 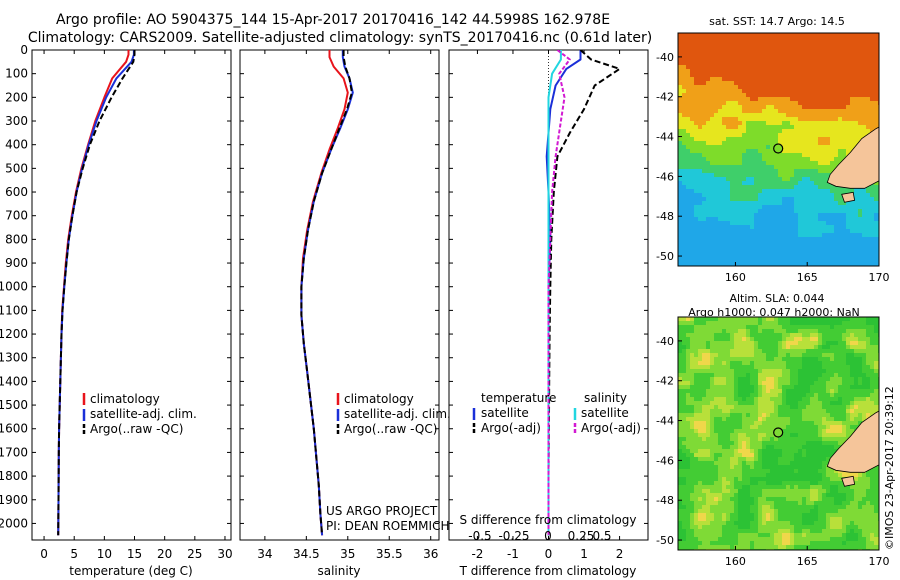 What do you see at coordinates (16, 239) in the screenshot?
I see `y-tick-label: 800` at bounding box center [16, 239].